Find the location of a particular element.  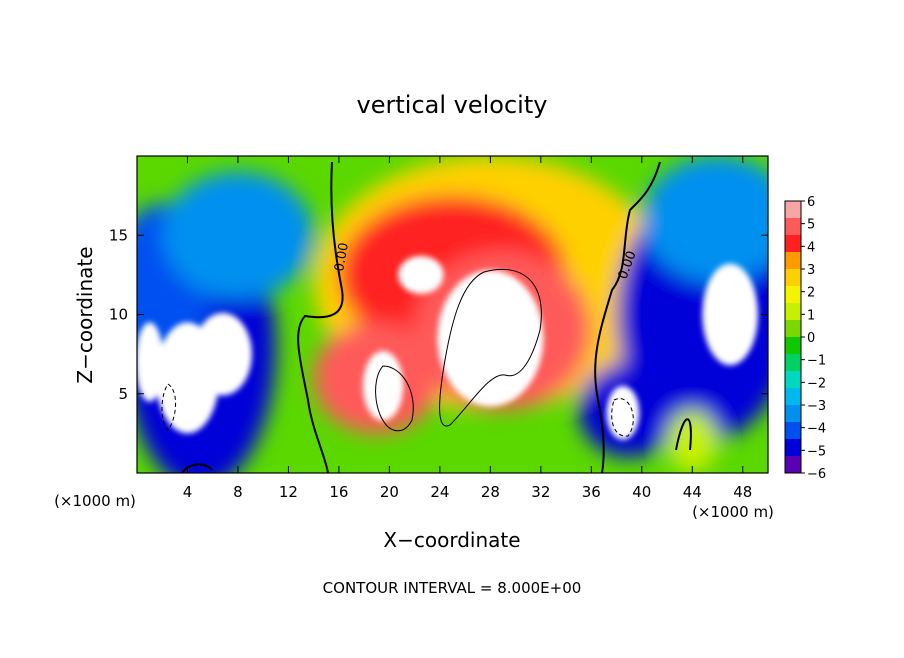

contour-positive-main is located at coordinates (490, 347).